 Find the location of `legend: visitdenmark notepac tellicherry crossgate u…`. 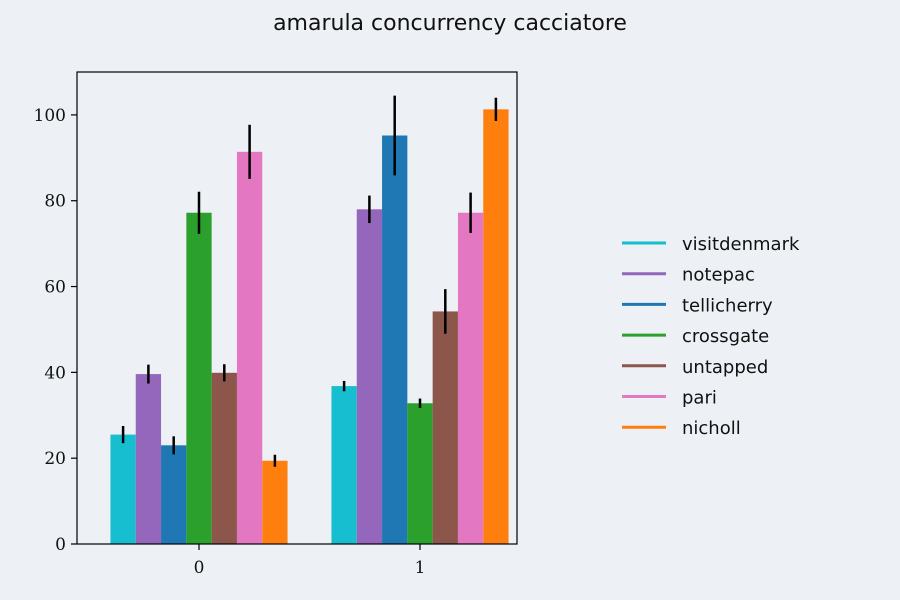

legend: visitdenmark notepac tellicherry crossgate u… is located at coordinates (711, 336).